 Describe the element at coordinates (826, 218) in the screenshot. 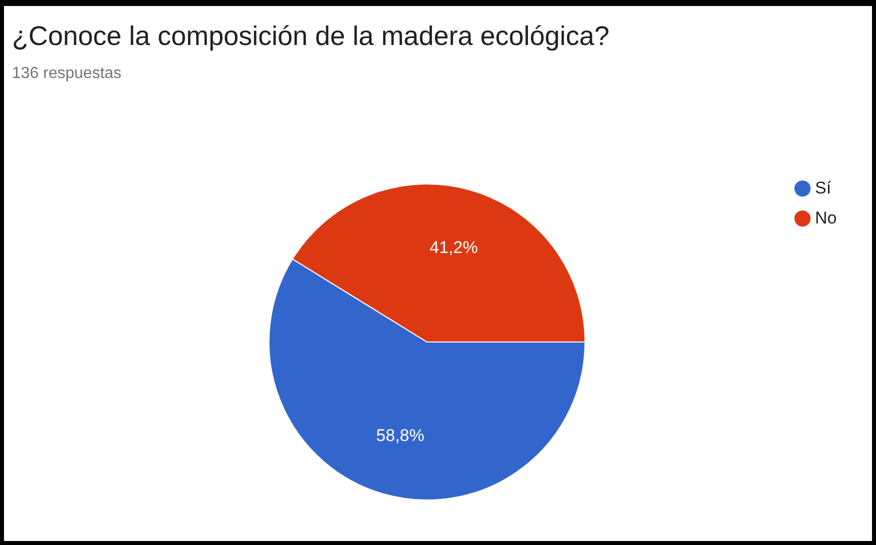

I see `legend-label: No` at that location.